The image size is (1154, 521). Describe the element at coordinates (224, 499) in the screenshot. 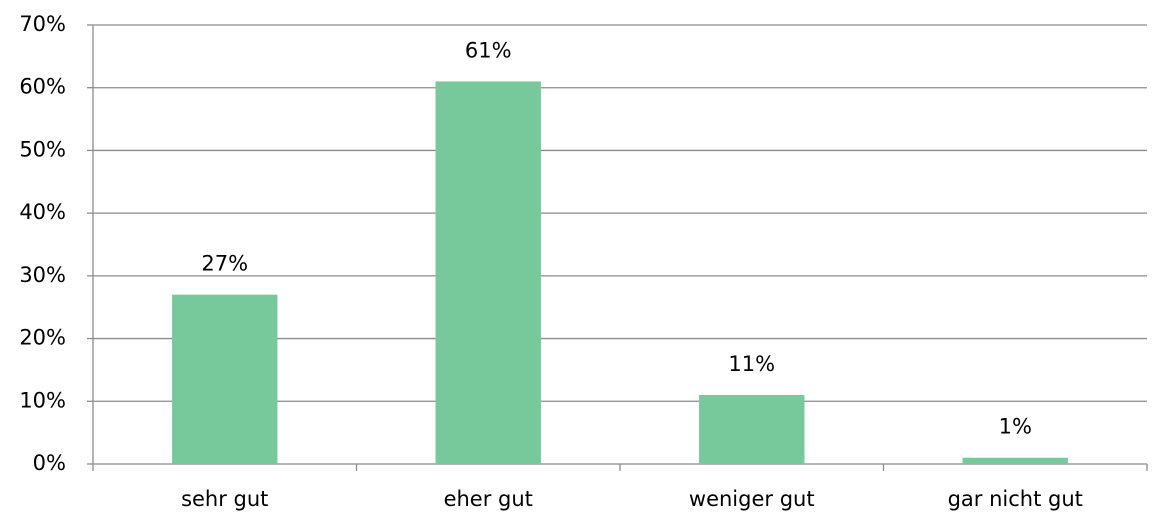

I see `x-tick-label: sehr gut` at that location.